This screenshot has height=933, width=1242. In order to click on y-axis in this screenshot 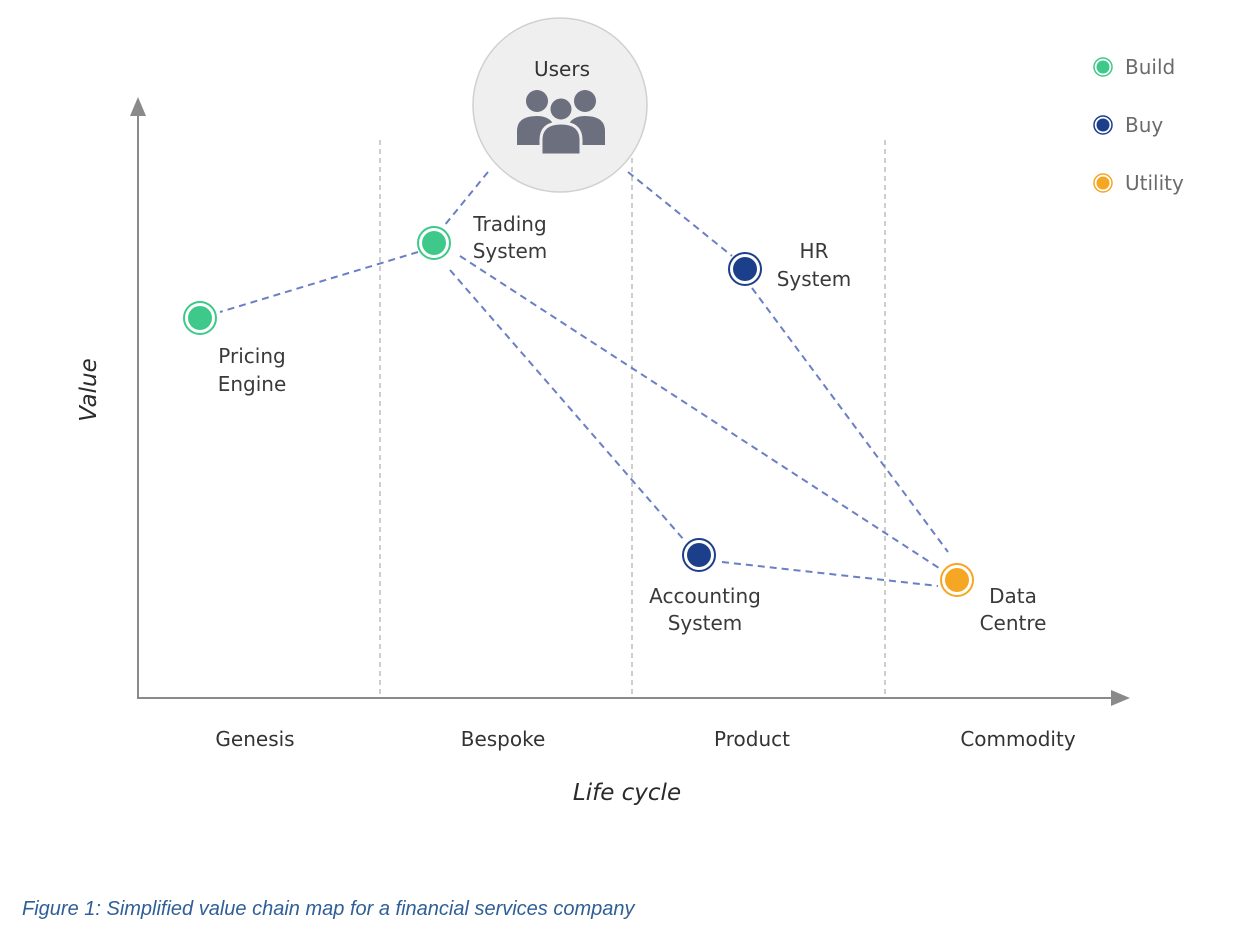, I will do `click(138, 397)`.